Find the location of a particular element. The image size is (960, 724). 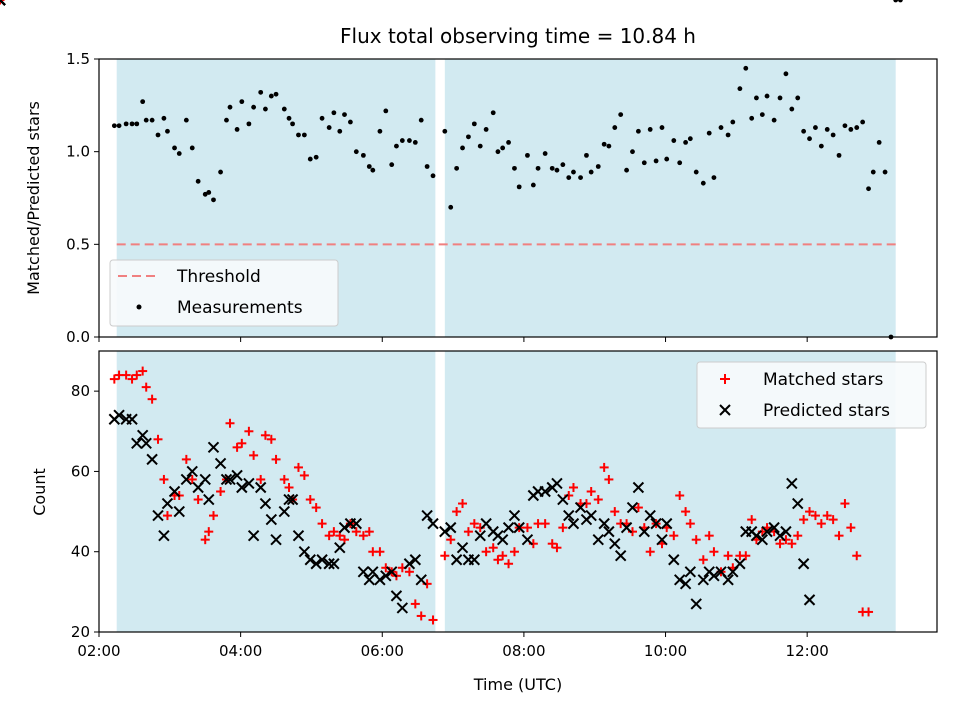

count-legend-box is located at coordinates (811, 395).